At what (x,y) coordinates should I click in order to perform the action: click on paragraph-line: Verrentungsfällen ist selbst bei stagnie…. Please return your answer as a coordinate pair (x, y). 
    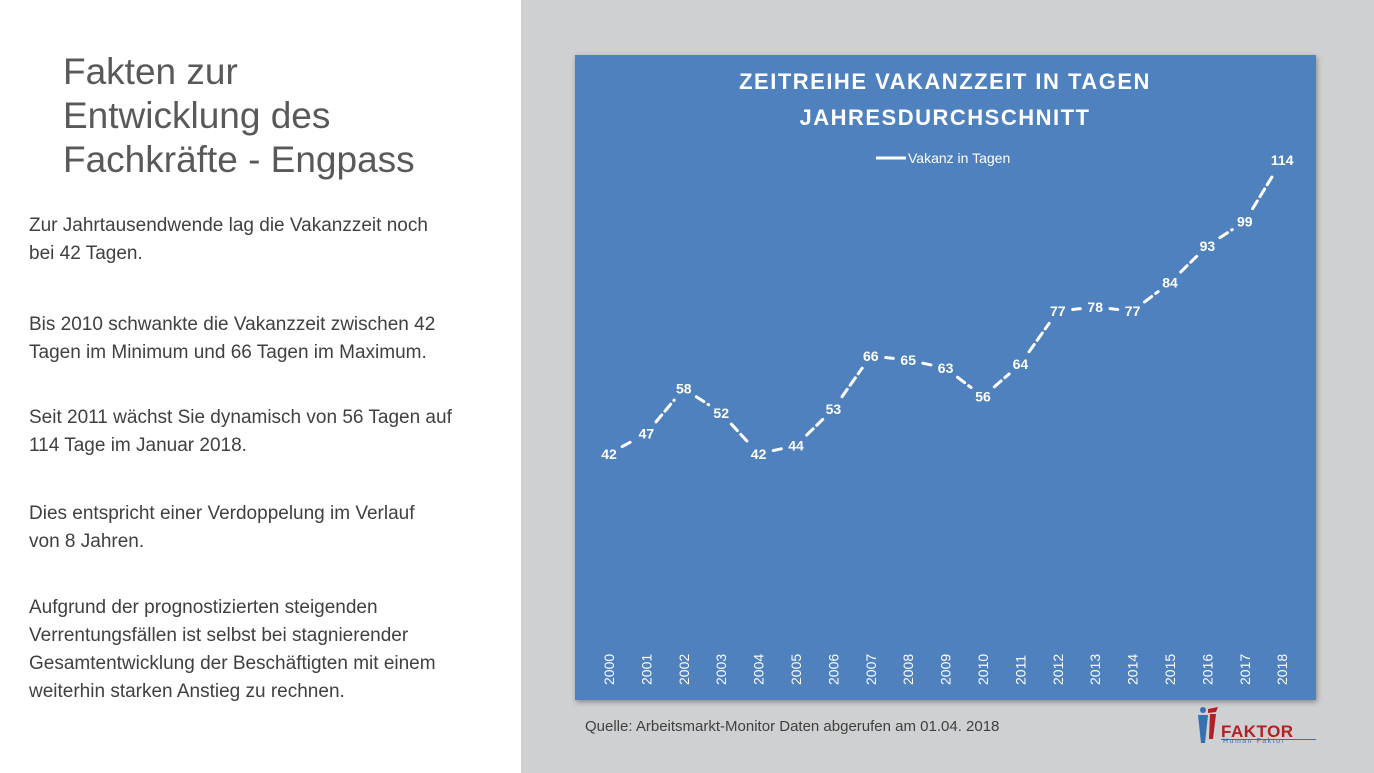
    Looking at the image, I should click on (219, 635).